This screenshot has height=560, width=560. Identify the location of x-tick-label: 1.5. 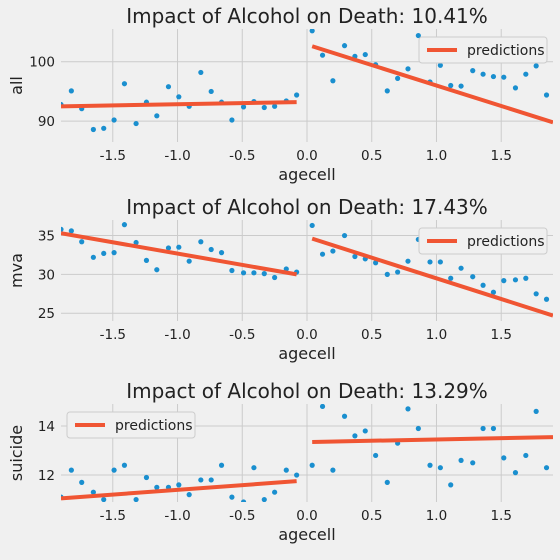
(500, 516).